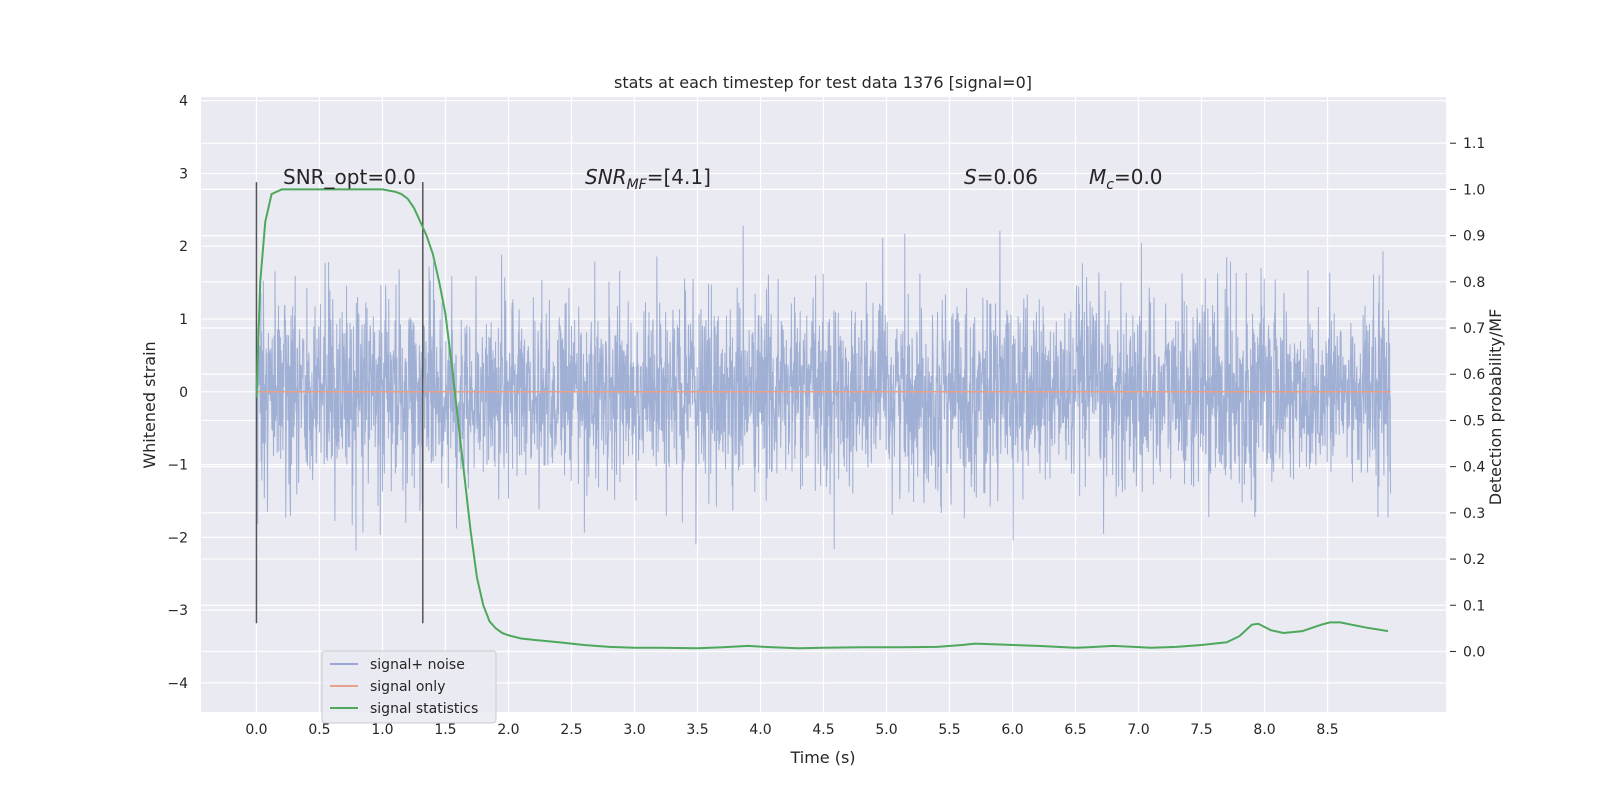 The height and width of the screenshot is (800, 1600). I want to click on y2-tick-label: 0.1, so click(1474, 606).